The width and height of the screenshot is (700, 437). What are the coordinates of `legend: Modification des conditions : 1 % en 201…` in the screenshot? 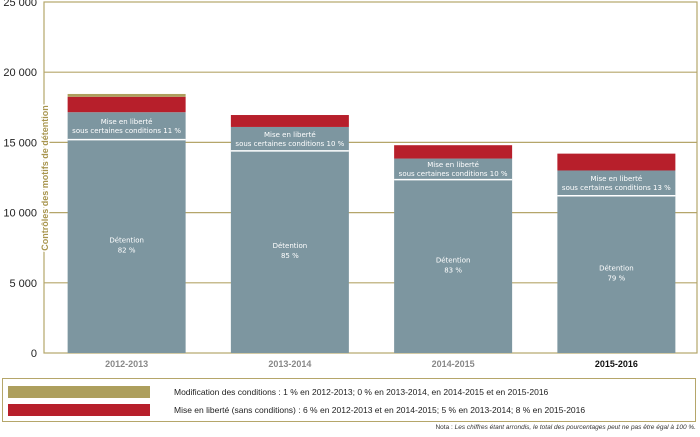 It's located at (349, 400).